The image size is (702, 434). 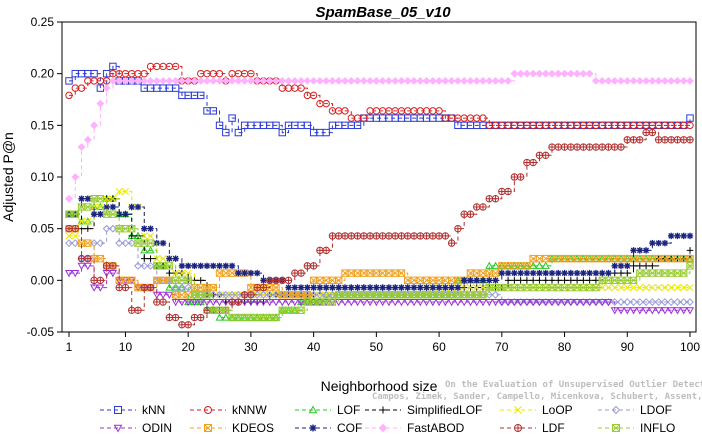 What do you see at coordinates (43, 22) in the screenshot?
I see `y-tick-label: 0.25` at bounding box center [43, 22].